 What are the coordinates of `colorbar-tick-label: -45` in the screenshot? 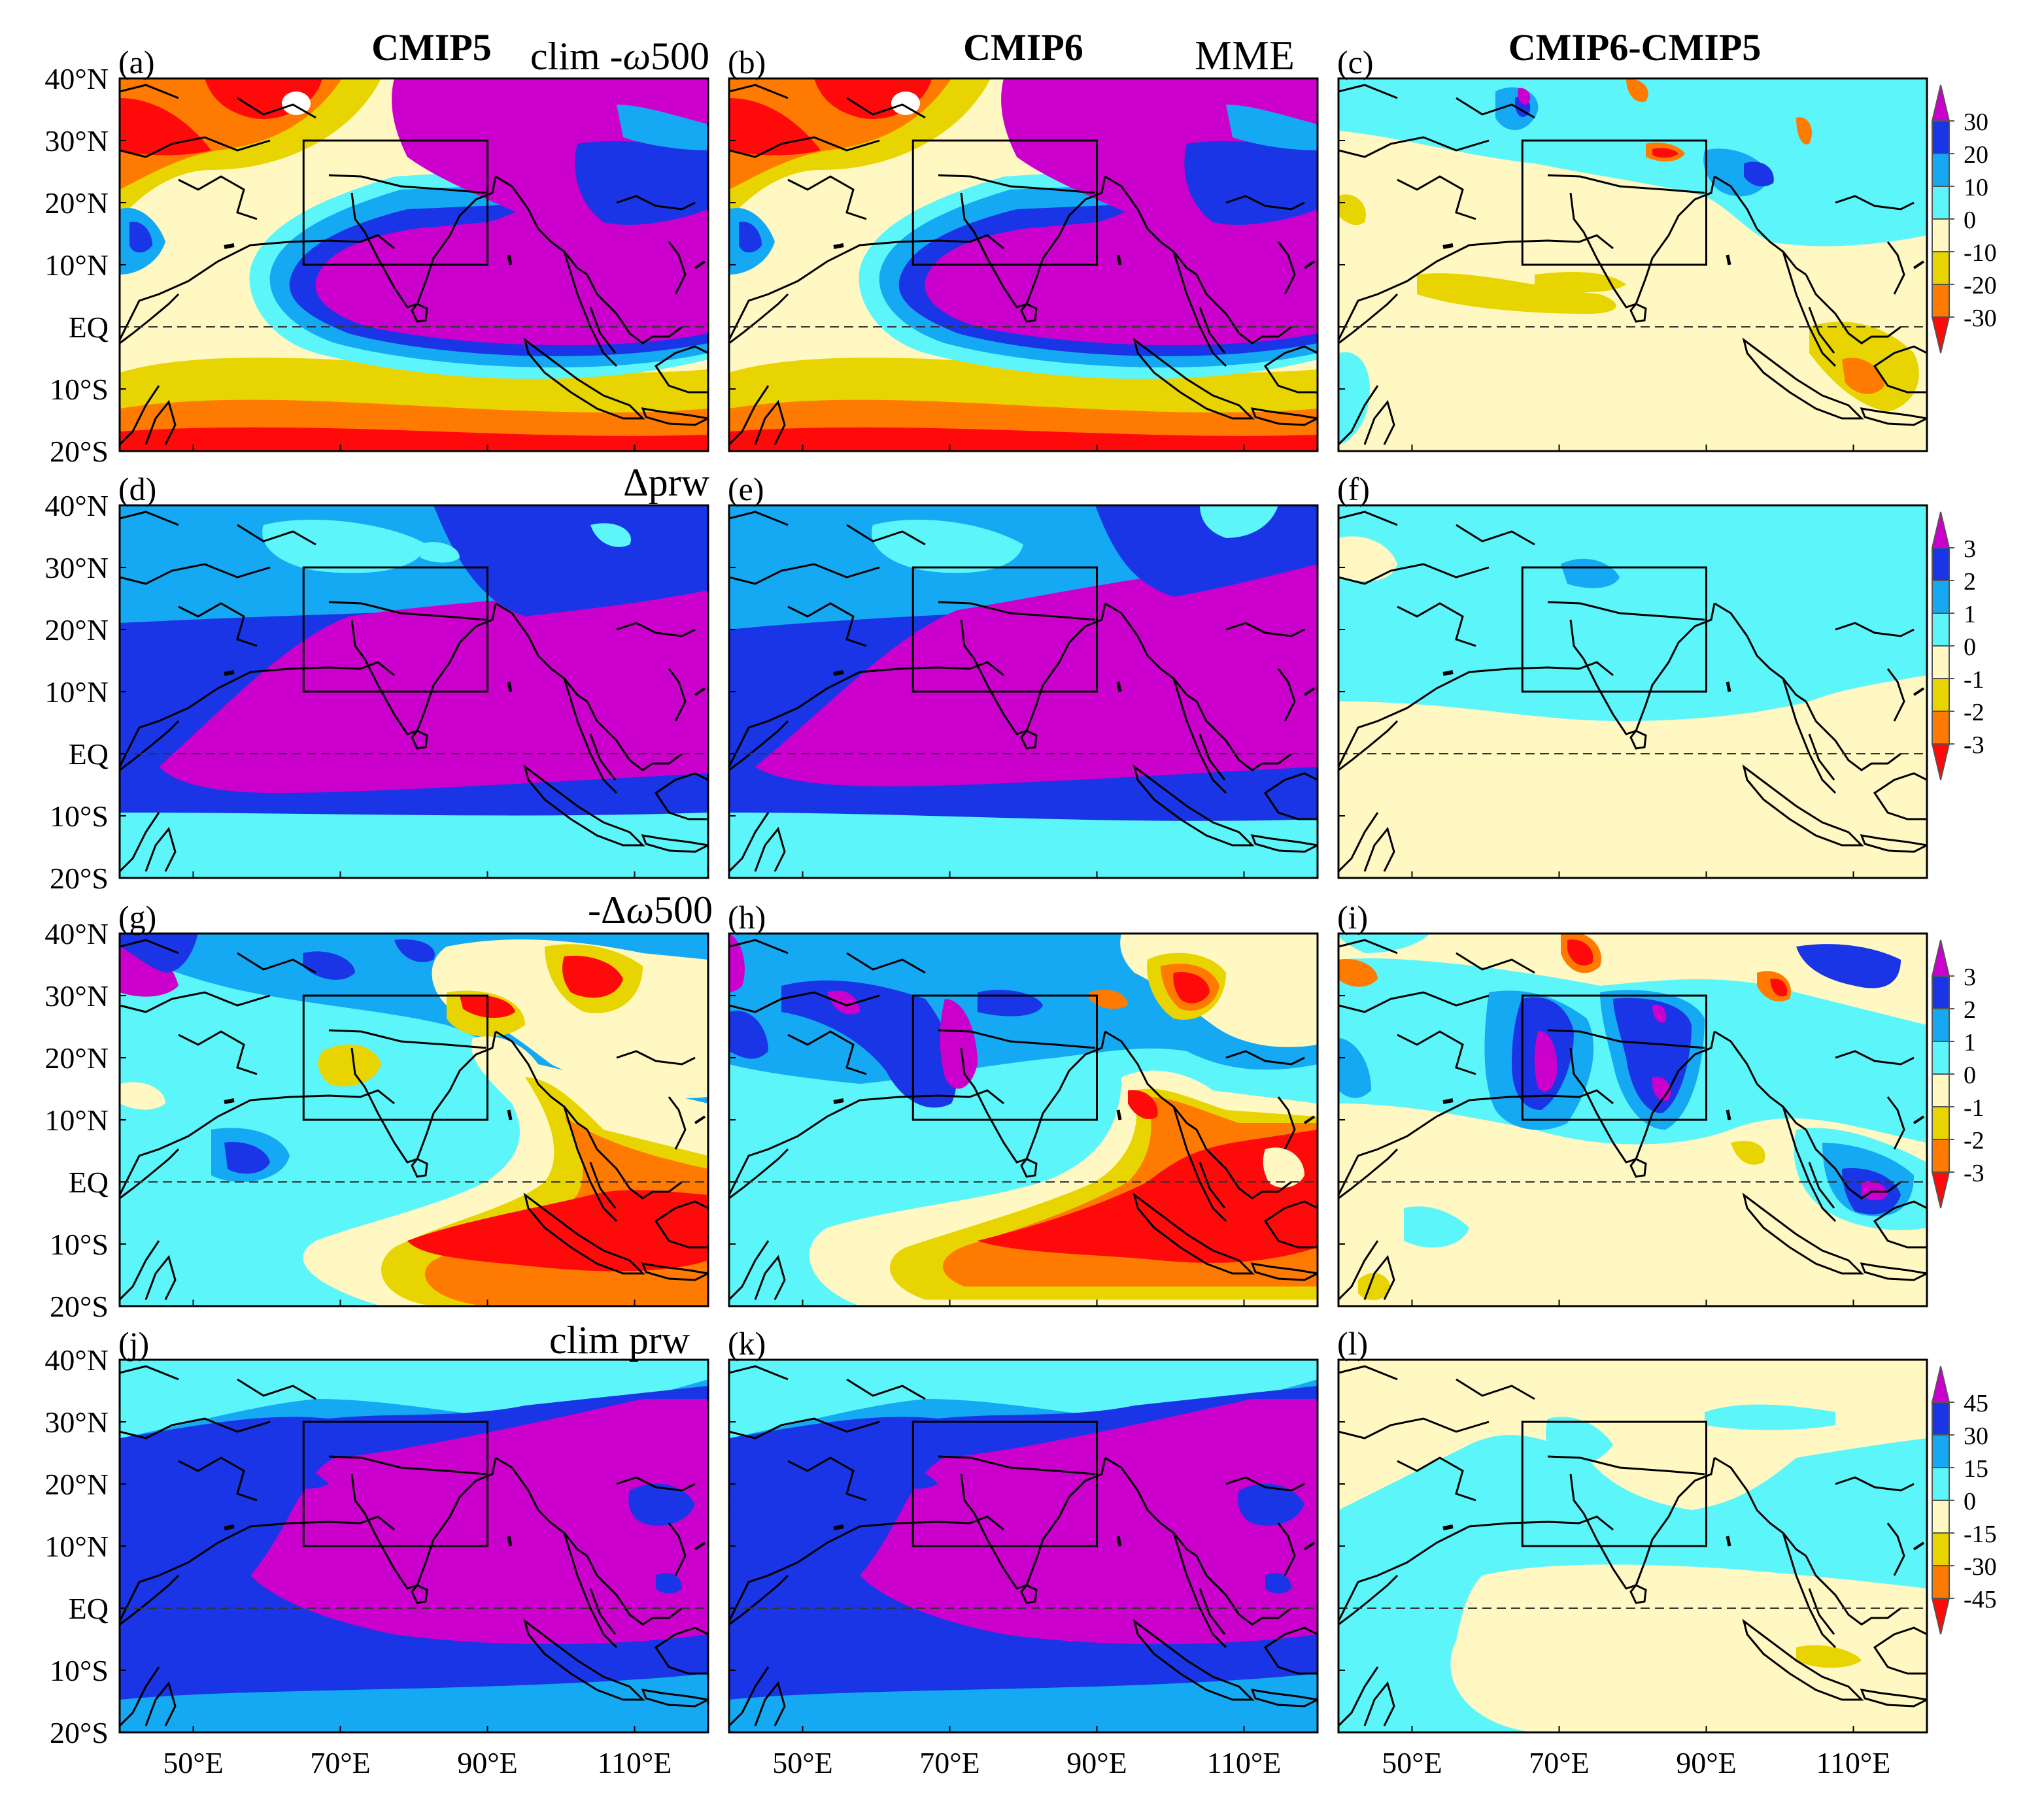 It's located at (1981, 1599).